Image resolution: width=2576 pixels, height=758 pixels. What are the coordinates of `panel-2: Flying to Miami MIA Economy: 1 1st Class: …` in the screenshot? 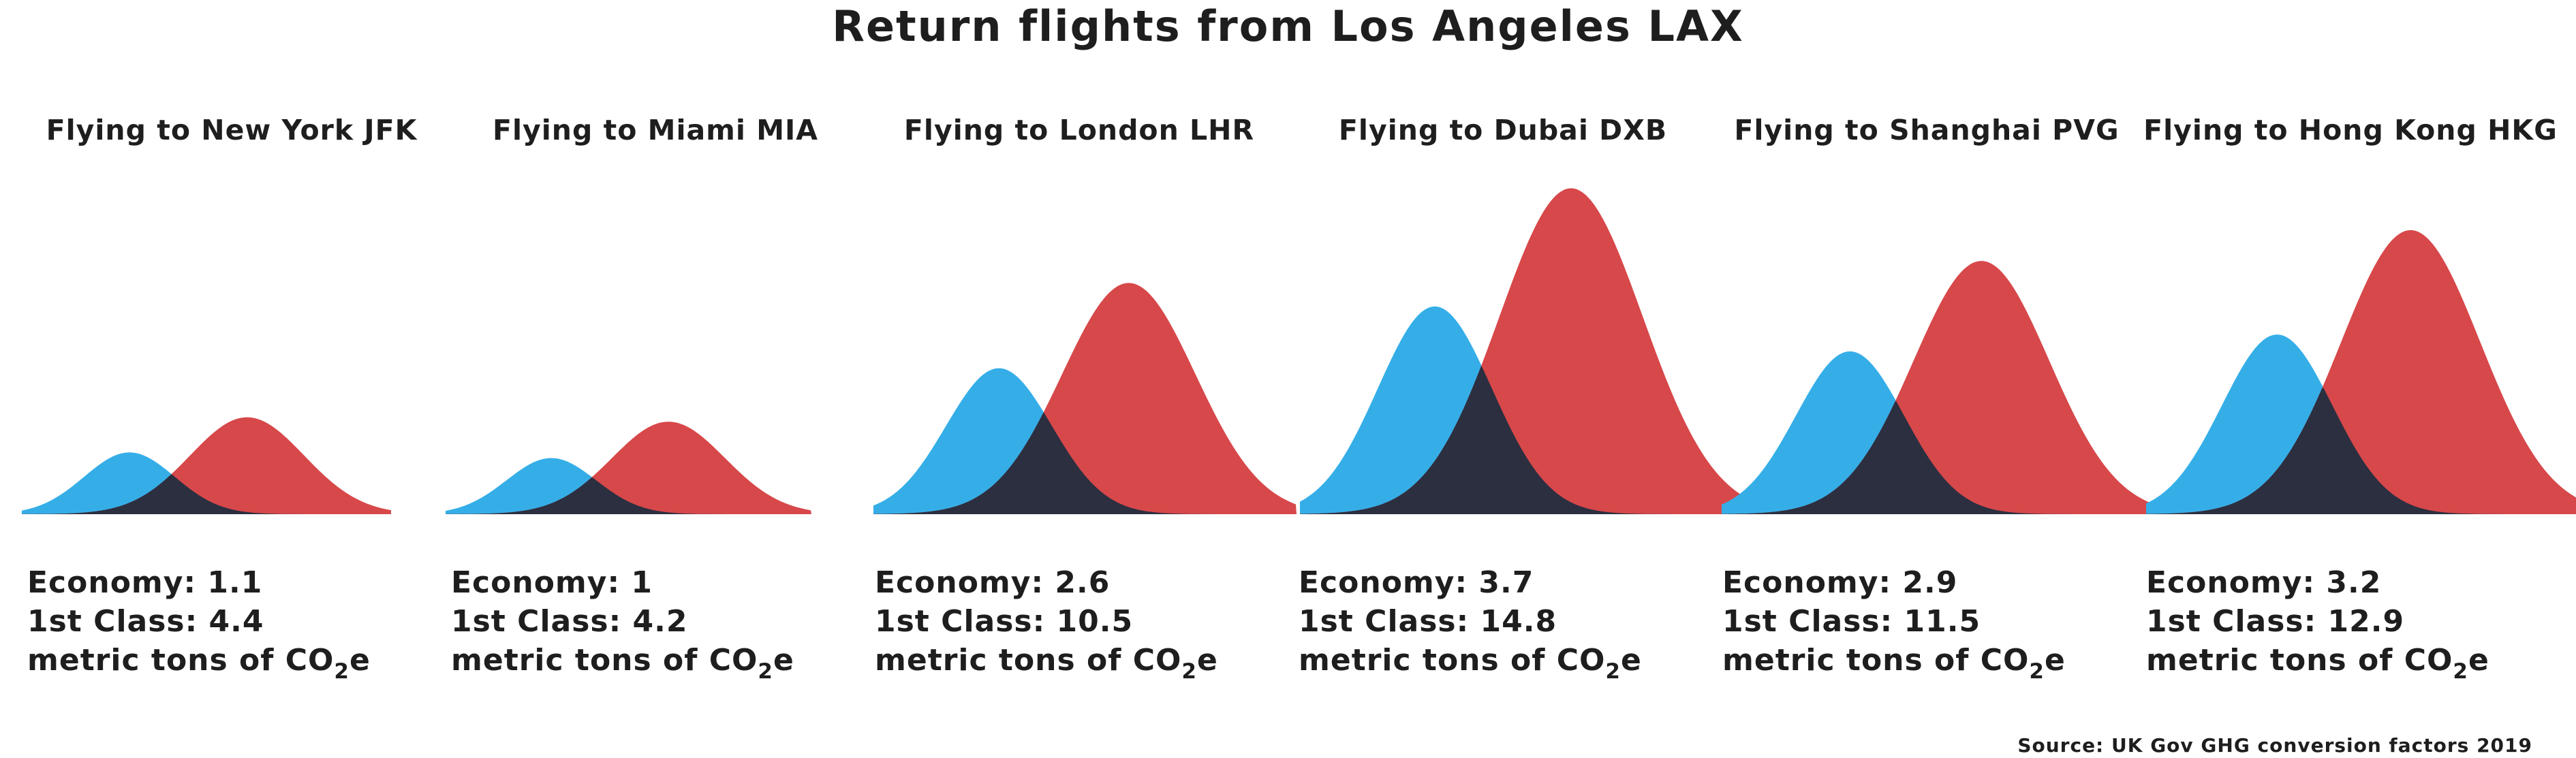 It's located at (632, 399).